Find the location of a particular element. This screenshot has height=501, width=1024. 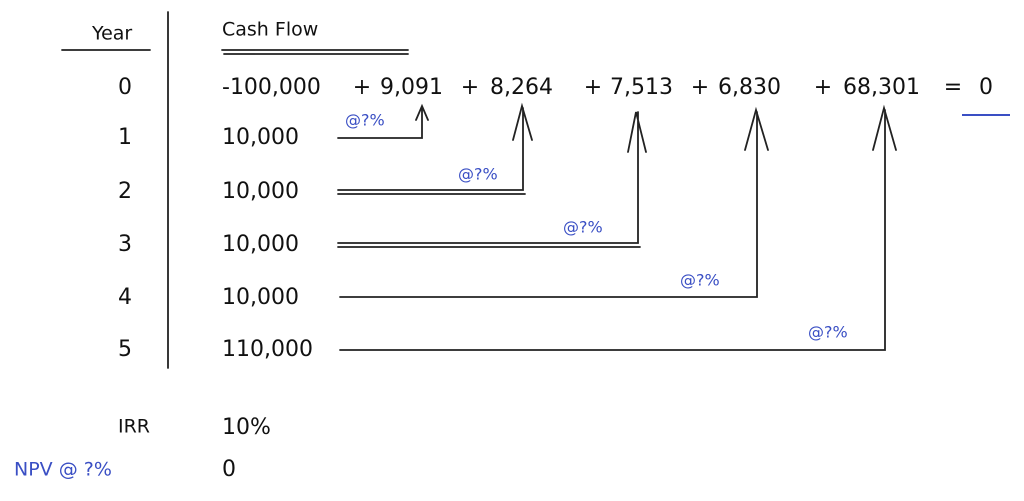

pv-term: 68,301 is located at coordinates (881, 87).